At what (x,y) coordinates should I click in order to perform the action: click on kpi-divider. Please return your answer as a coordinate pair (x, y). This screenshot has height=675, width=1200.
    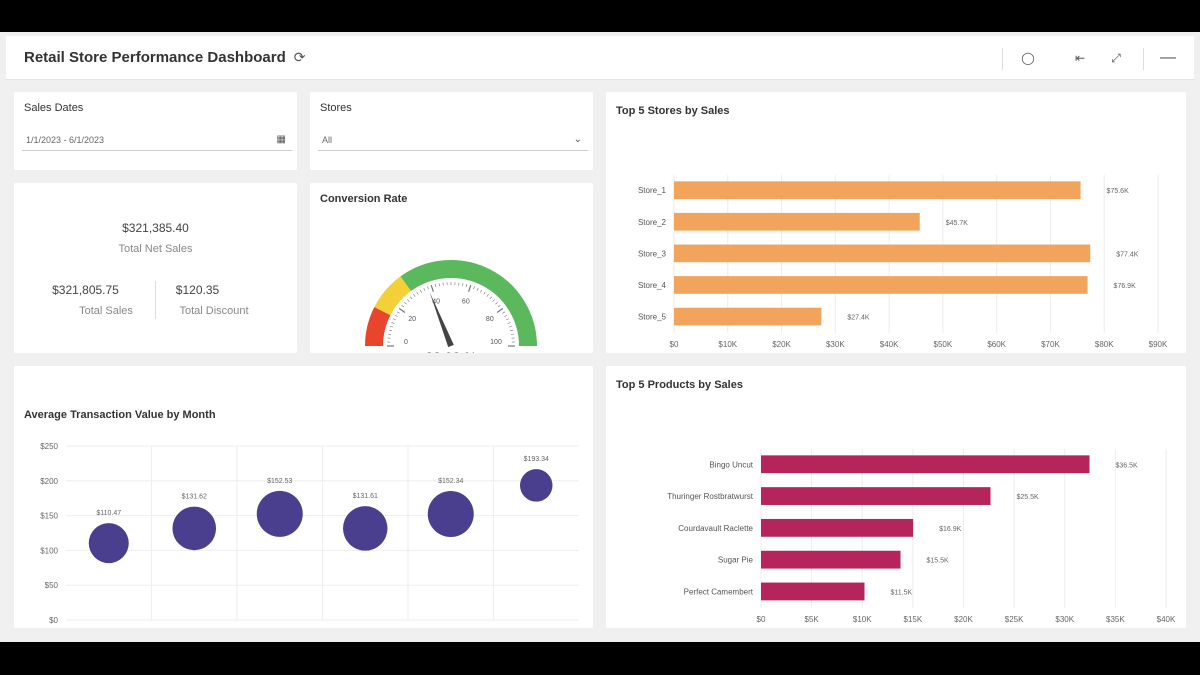
    Looking at the image, I should click on (155, 300).